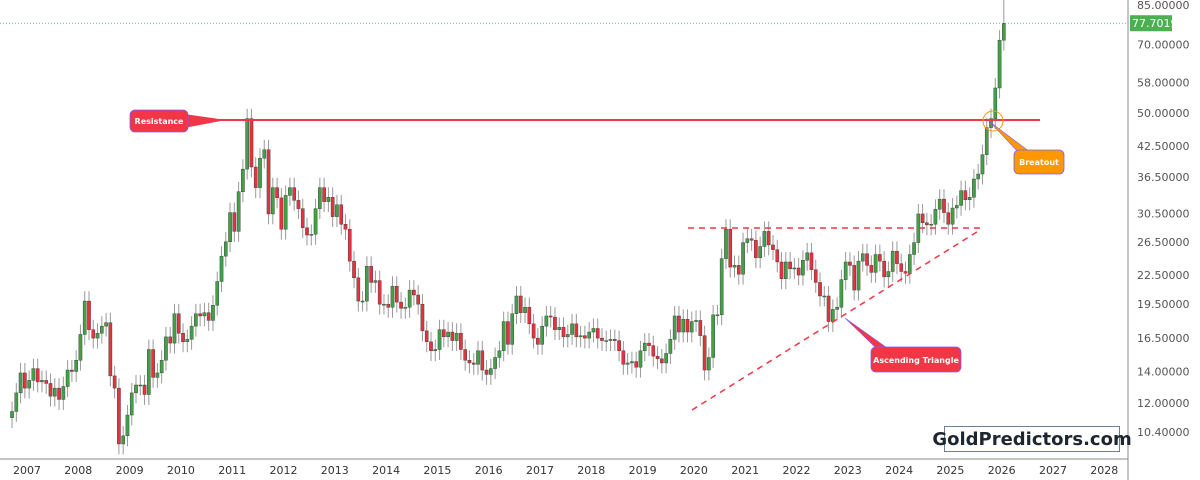 The height and width of the screenshot is (480, 1200). I want to click on x-tick-label: 2018, so click(591, 470).